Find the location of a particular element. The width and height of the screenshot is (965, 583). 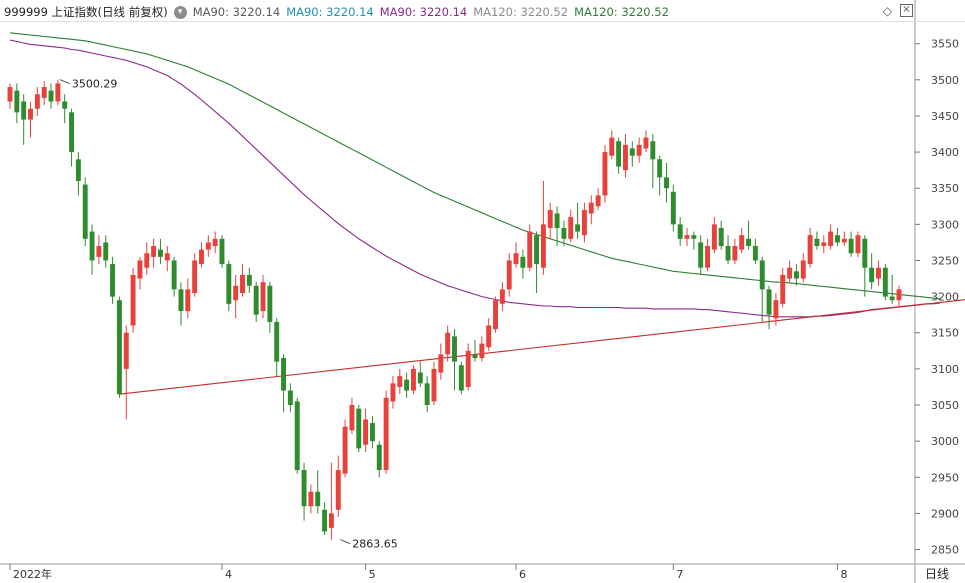

x-axis: 2022年 4 5 6 7 8 日线 is located at coordinates (479, 572).